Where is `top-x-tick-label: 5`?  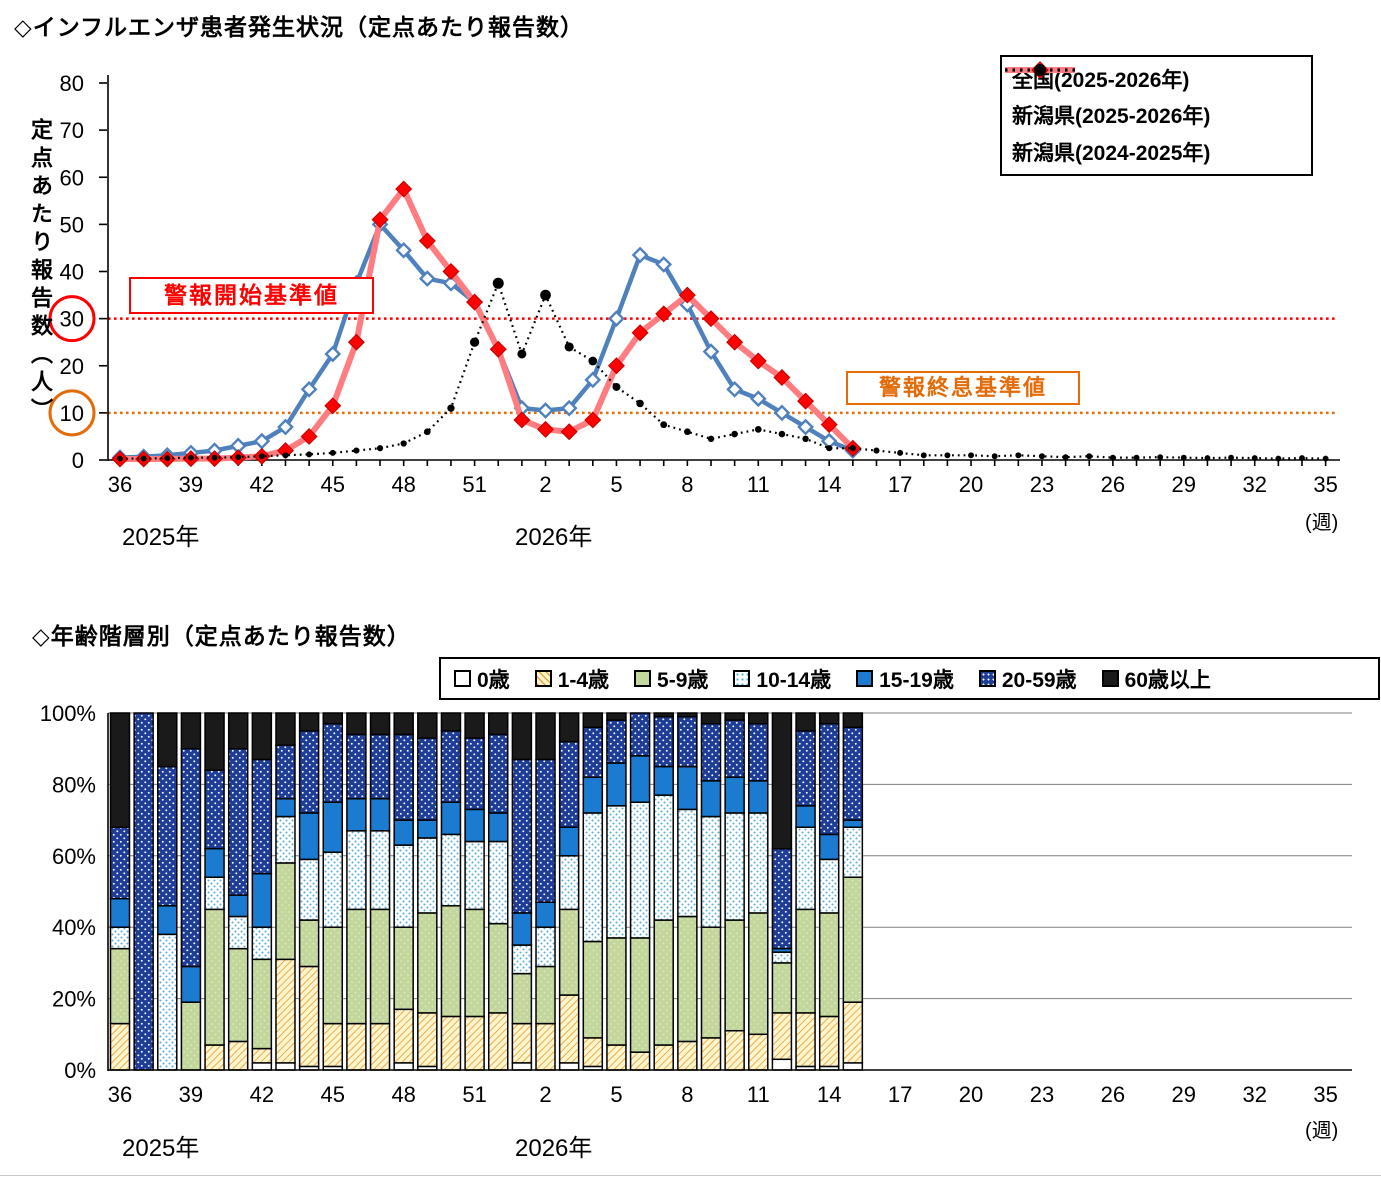 top-x-tick-label: 5 is located at coordinates (616, 484).